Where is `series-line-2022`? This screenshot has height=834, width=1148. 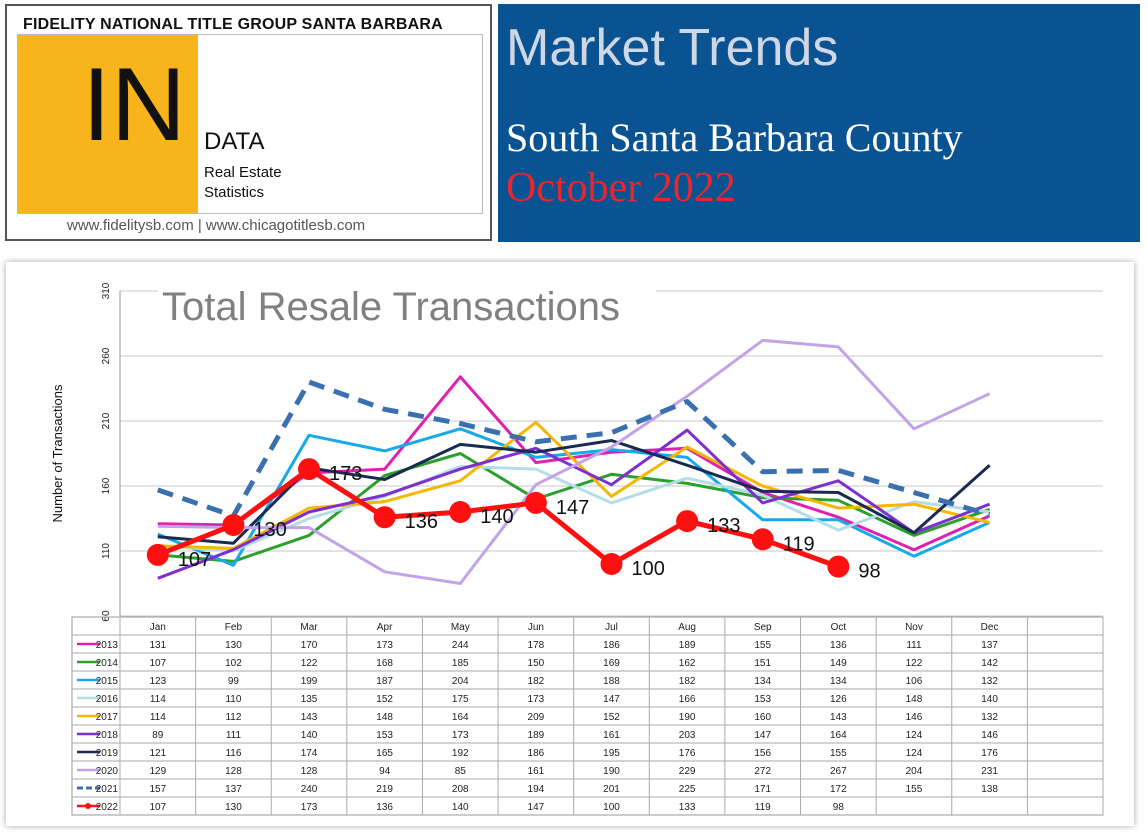 series-line-2022 is located at coordinates (498, 517).